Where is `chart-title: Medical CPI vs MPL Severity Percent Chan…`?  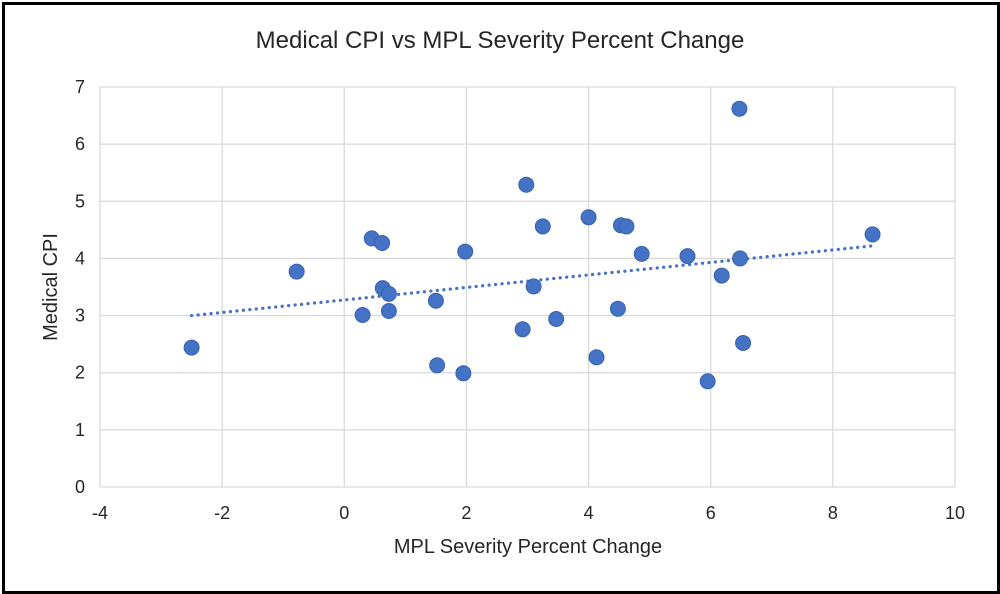 chart-title: Medical CPI vs MPL Severity Percent Chan… is located at coordinates (500, 40).